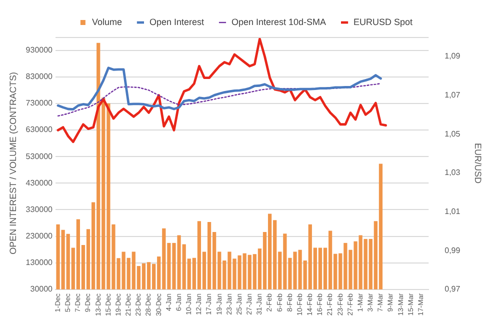 The height and width of the screenshot is (324, 493). Describe the element at coordinates (40, 156) in the screenshot. I see `y-tick-label: 530000` at that location.